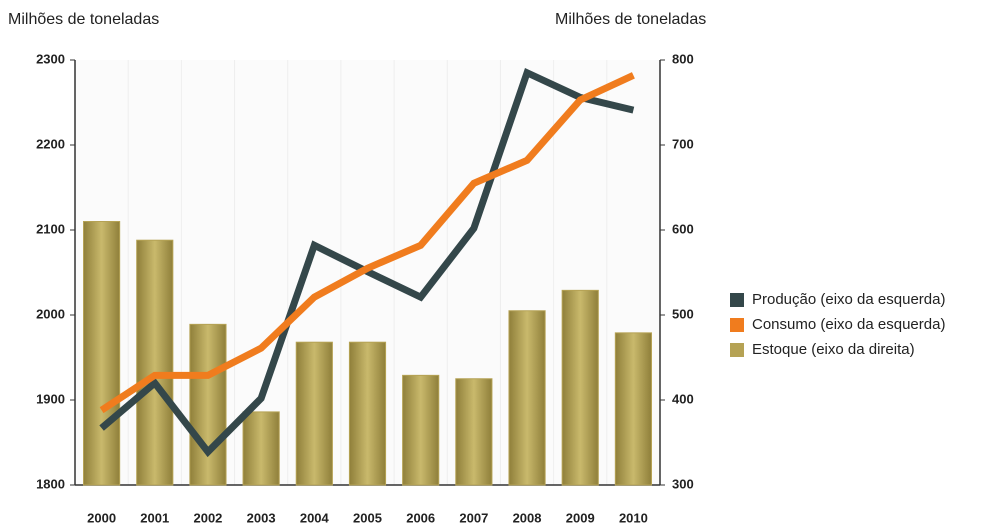  I want to click on x-tick-label: 2008, so click(527, 517).